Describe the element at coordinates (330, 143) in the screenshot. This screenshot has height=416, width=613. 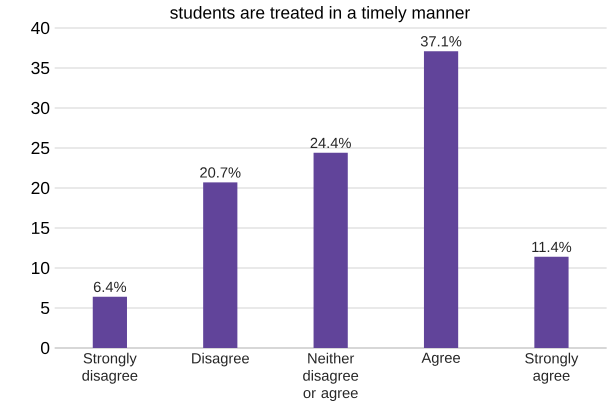
I see `data-label: 24.4%` at that location.